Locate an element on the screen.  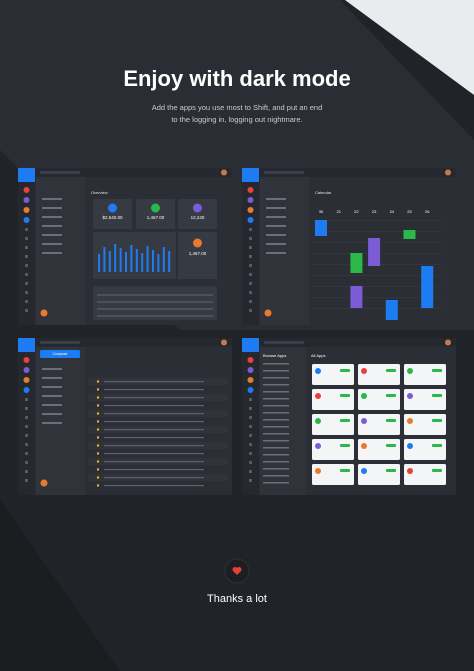
stat-value: 1,467.00 is located at coordinates (156, 217).